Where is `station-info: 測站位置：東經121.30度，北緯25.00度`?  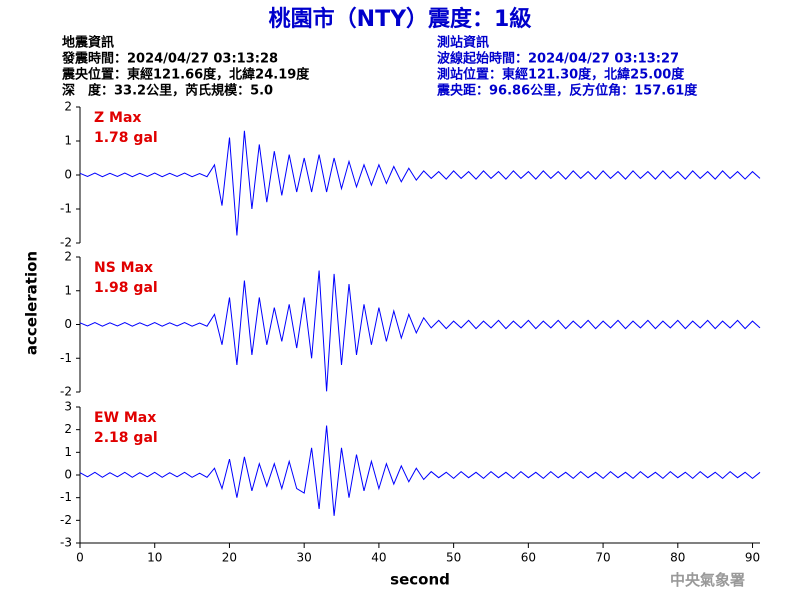
station-info: 測站位置：東經121.30度，北緯25.00度 is located at coordinates (561, 75).